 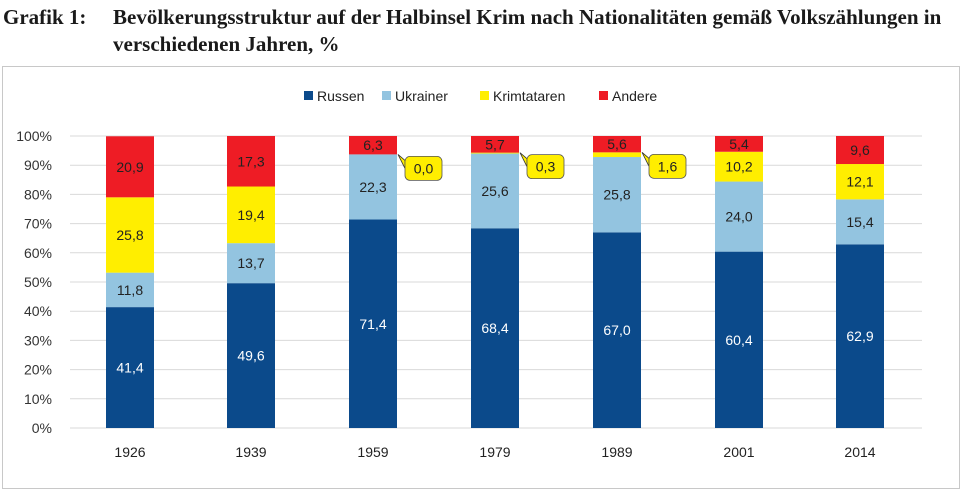 I want to click on y-tick-label: 60%, so click(x=38, y=253).